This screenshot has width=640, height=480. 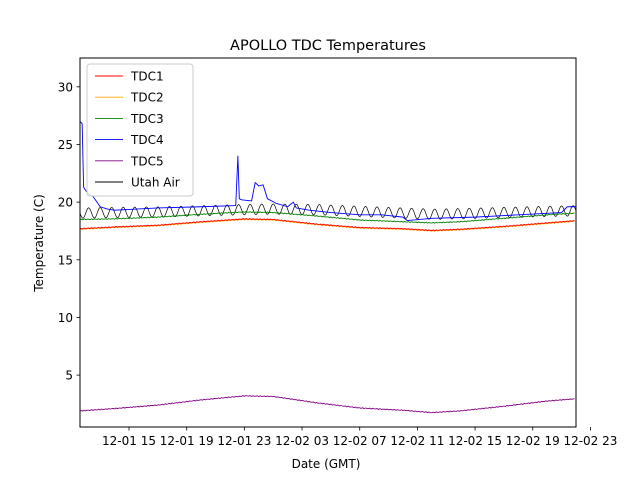 What do you see at coordinates (417, 441) in the screenshot?
I see `x-tick-label: 12-02 11` at bounding box center [417, 441].